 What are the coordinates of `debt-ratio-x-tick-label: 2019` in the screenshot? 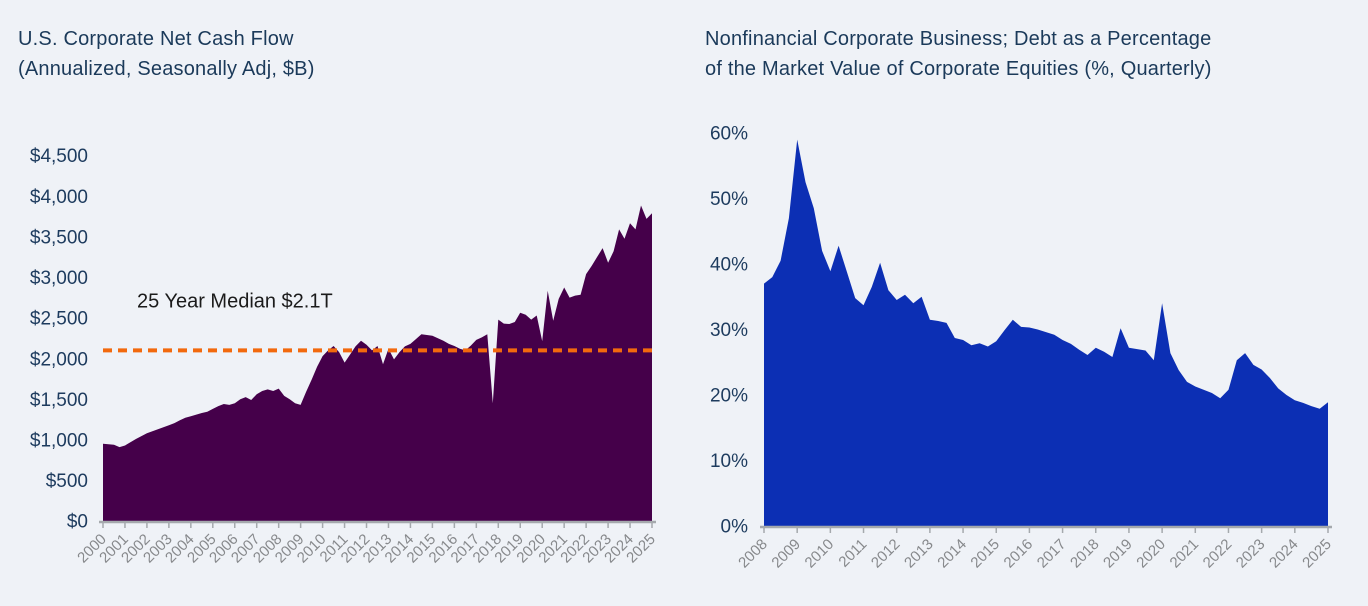 It's located at (1118, 554).